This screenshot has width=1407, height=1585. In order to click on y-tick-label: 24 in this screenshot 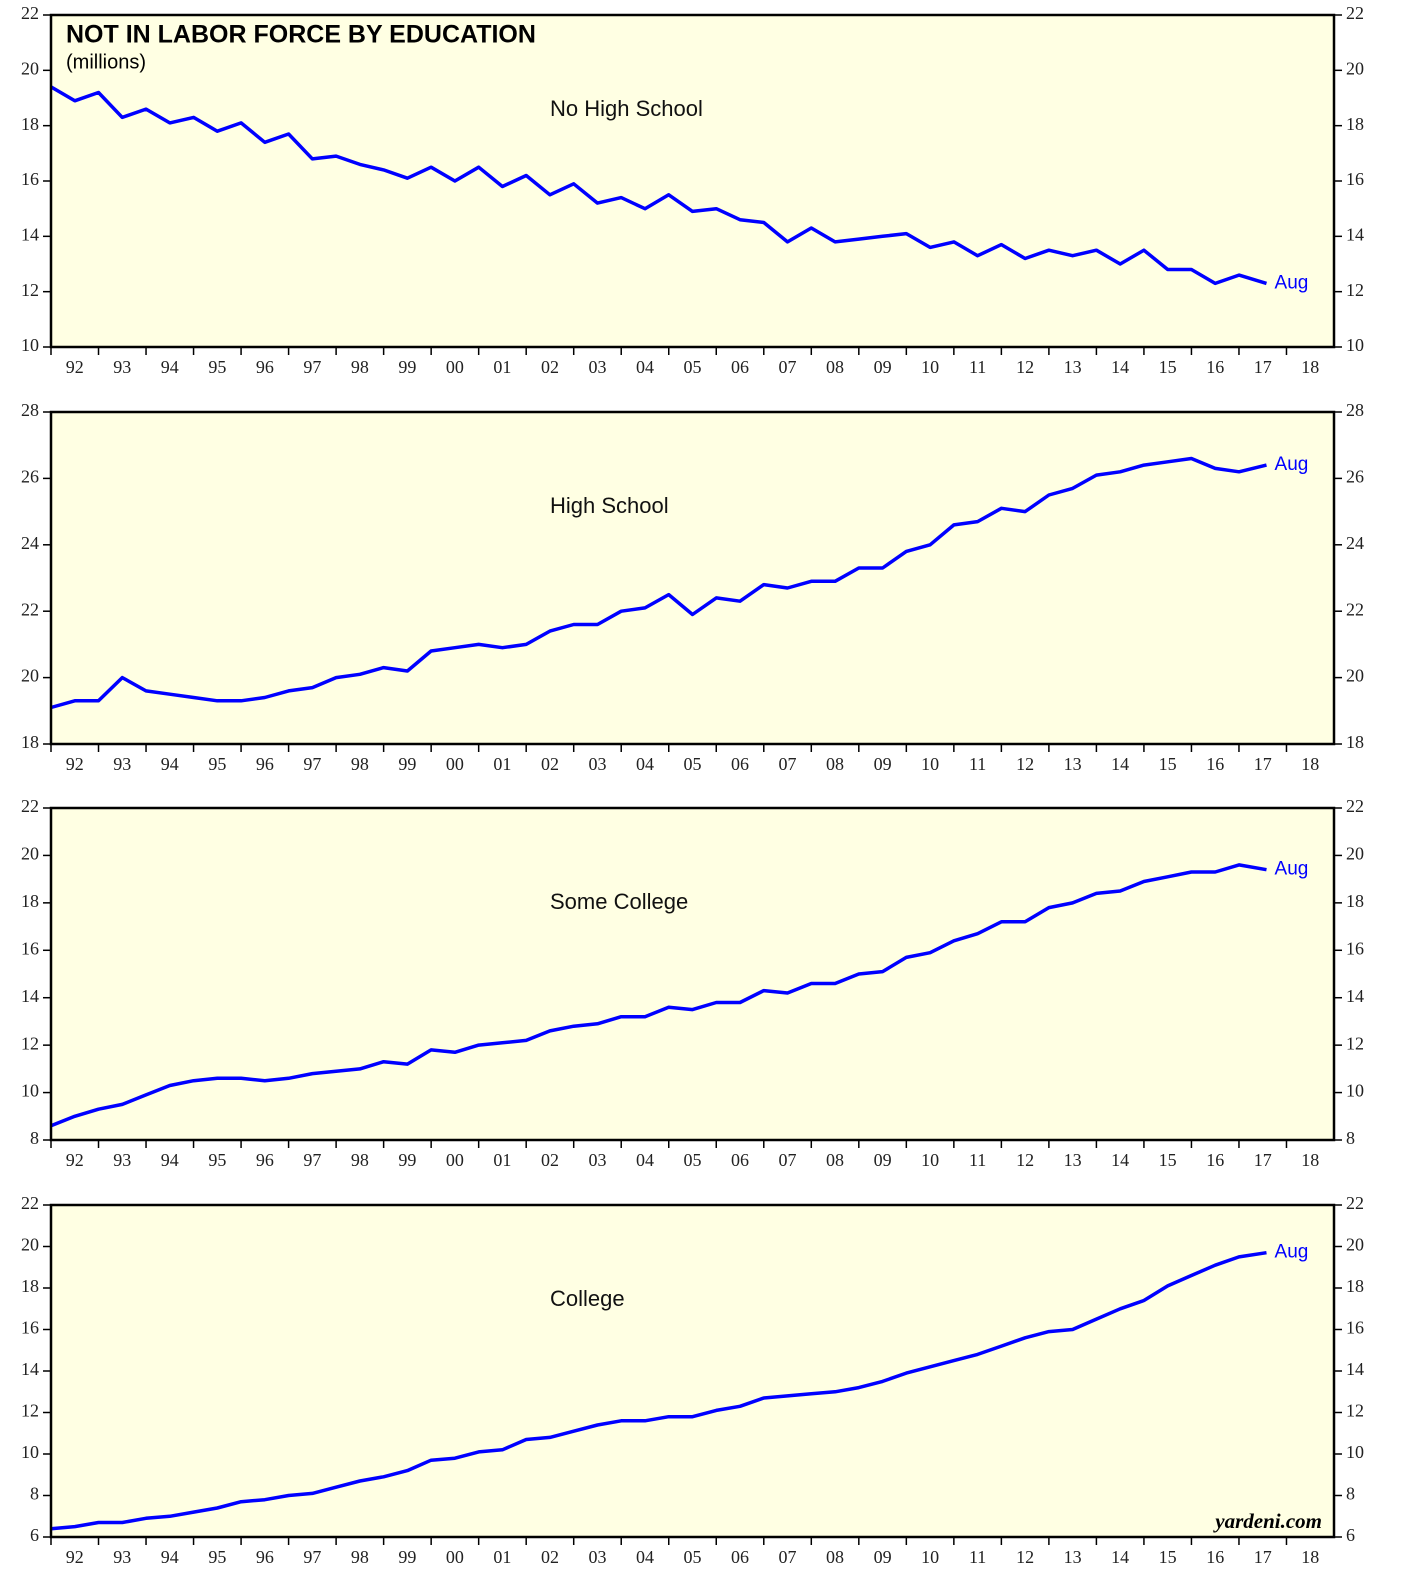, I will do `click(30, 543)`.